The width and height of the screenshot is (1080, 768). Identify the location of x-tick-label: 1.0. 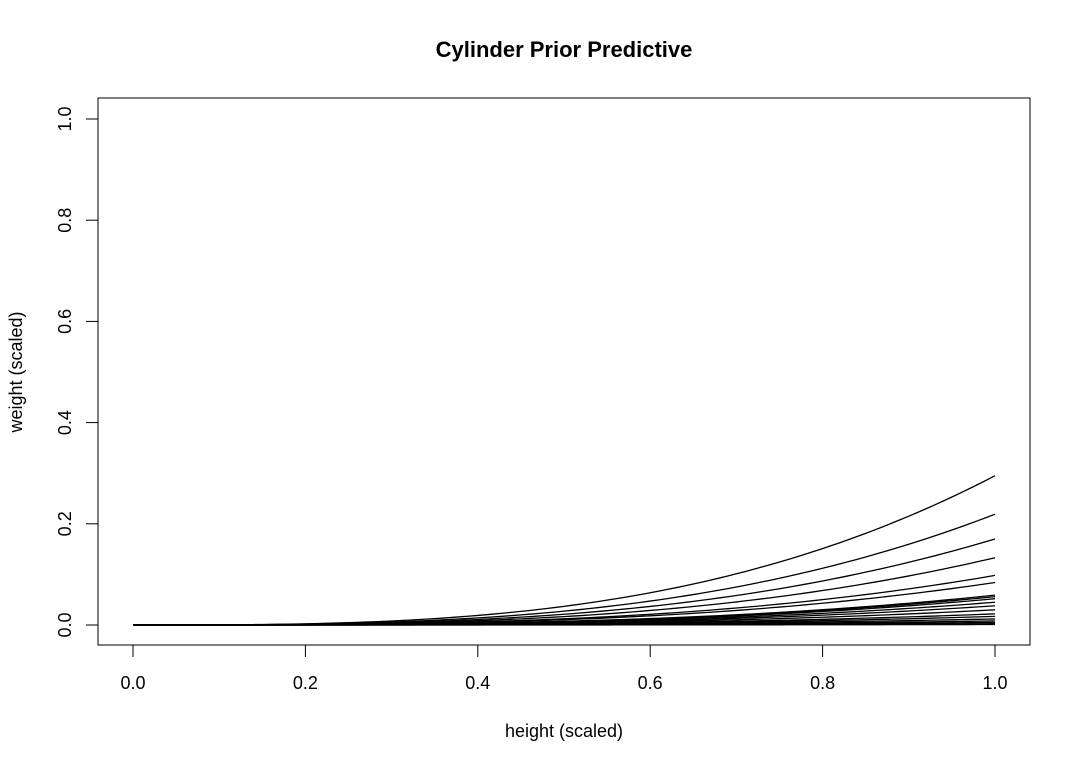
(994, 683).